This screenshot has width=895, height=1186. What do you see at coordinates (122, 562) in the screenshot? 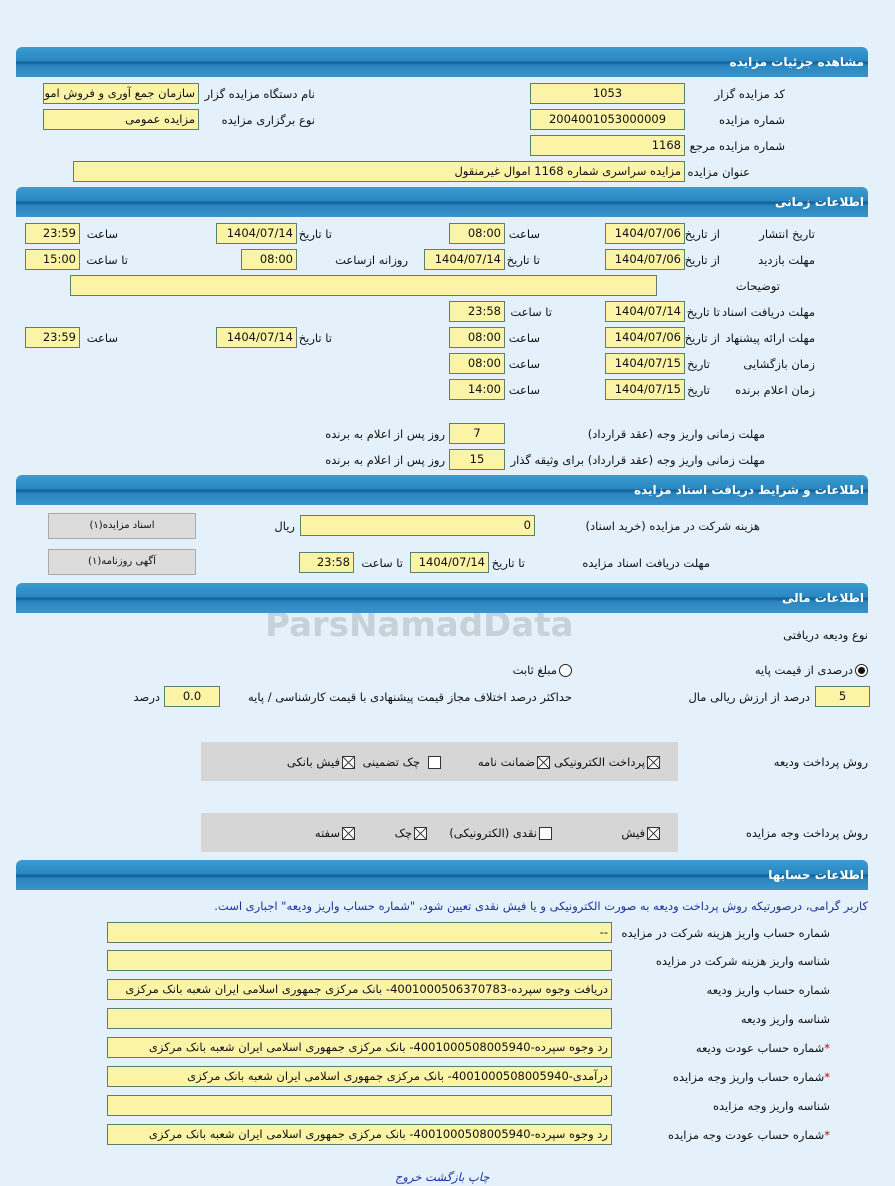
I see `newspaper-ad-button: آگهی روزنامه(۱)` at bounding box center [122, 562].